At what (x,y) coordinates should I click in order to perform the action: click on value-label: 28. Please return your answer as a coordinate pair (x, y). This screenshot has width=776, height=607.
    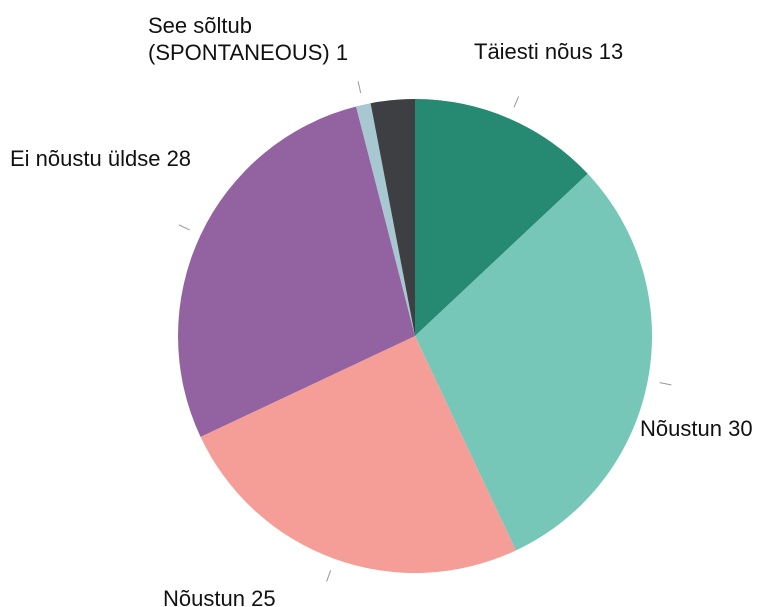
    Looking at the image, I should click on (179, 158).